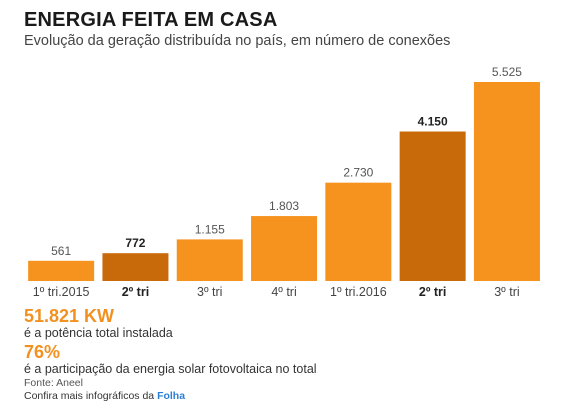 This screenshot has height=412, width=566. What do you see at coordinates (507, 72) in the screenshot?
I see `bar-value-label: 5.525` at bounding box center [507, 72].